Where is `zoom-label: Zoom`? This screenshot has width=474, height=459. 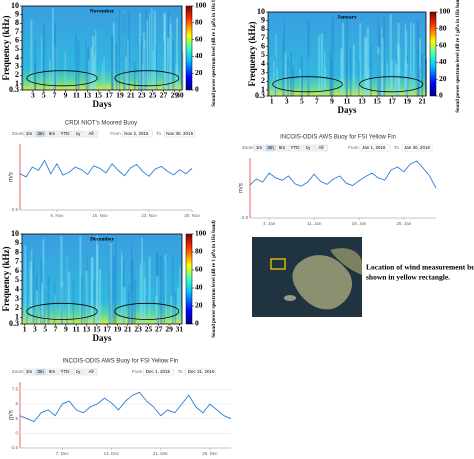 zoom-label: Zoom is located at coordinates (18, 371).